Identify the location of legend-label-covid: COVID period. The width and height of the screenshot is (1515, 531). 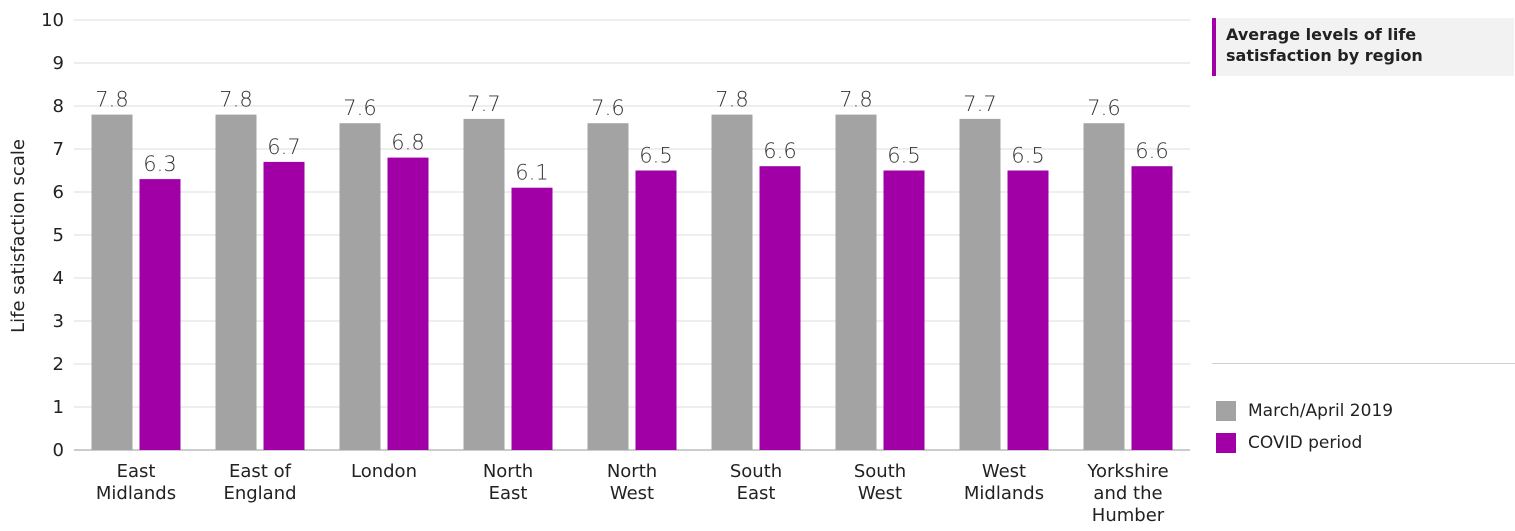
(1305, 443).